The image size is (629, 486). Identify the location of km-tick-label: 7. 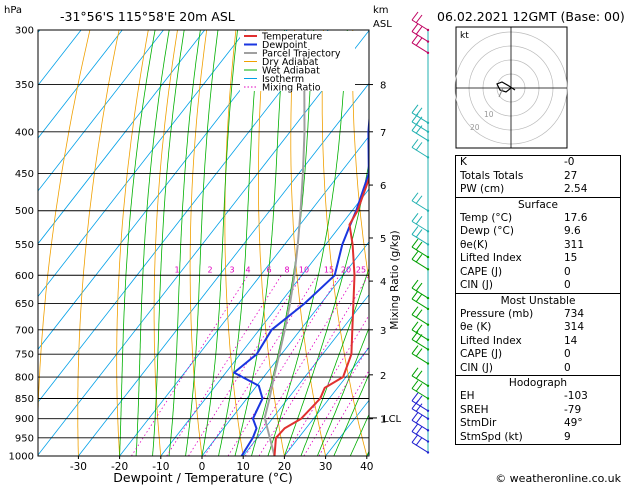
(383, 133).